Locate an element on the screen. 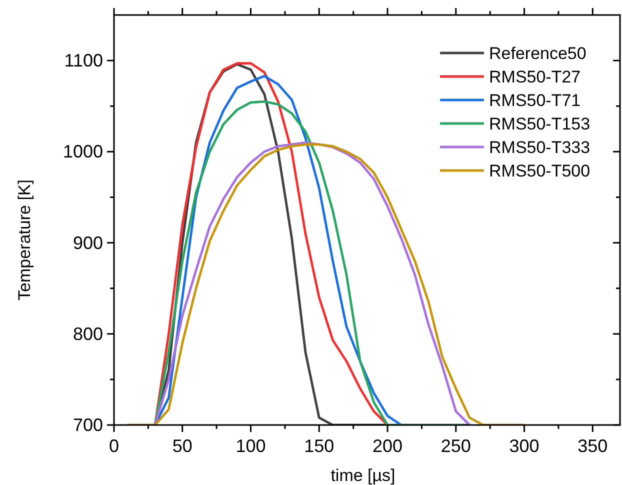 This screenshot has height=485, width=622. x-tick-label: 50 is located at coordinates (182, 446).